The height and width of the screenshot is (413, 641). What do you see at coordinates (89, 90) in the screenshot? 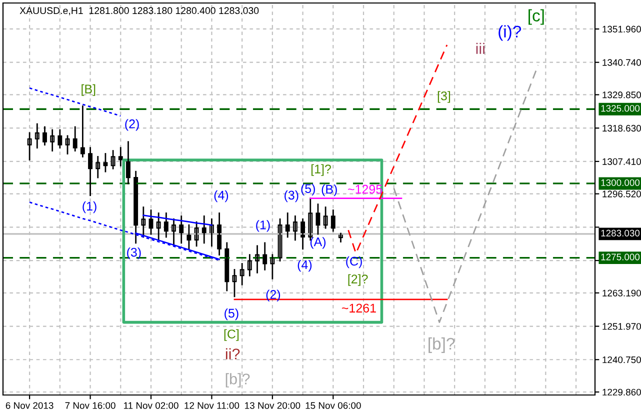
I see `annotation: [B]` at bounding box center [89, 90].